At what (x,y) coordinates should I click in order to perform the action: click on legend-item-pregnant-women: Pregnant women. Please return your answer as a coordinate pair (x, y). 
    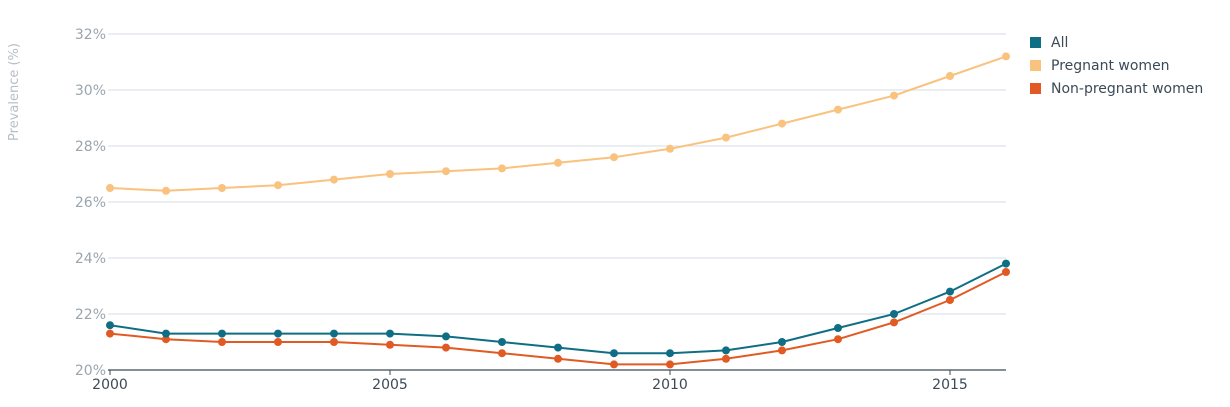
    Looking at the image, I should click on (1100, 66).